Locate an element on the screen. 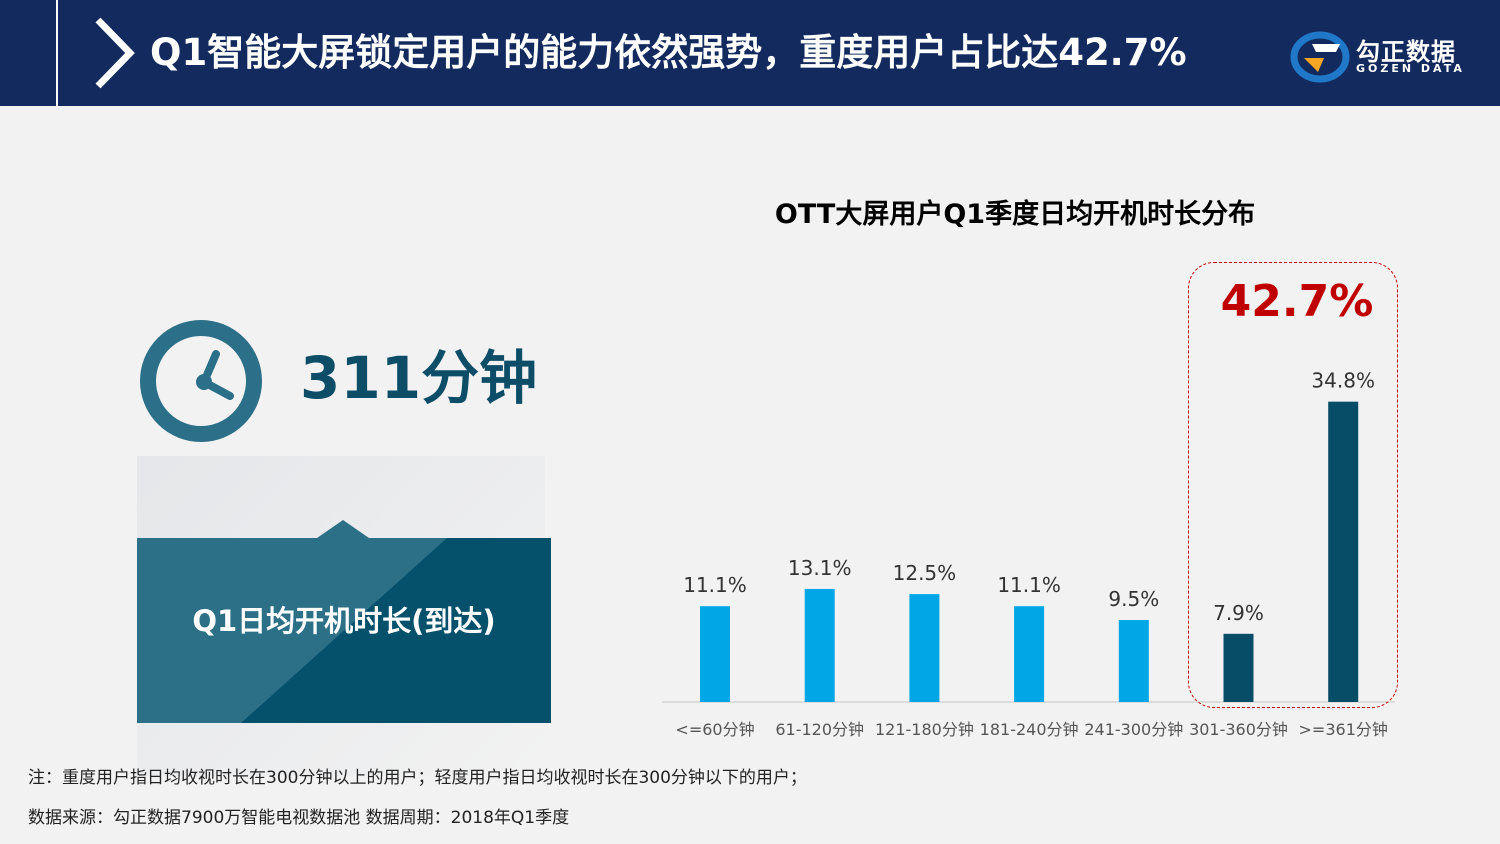 The image size is (1500, 844). logo-text-cn: 勾正数据 is located at coordinates (1406, 52).